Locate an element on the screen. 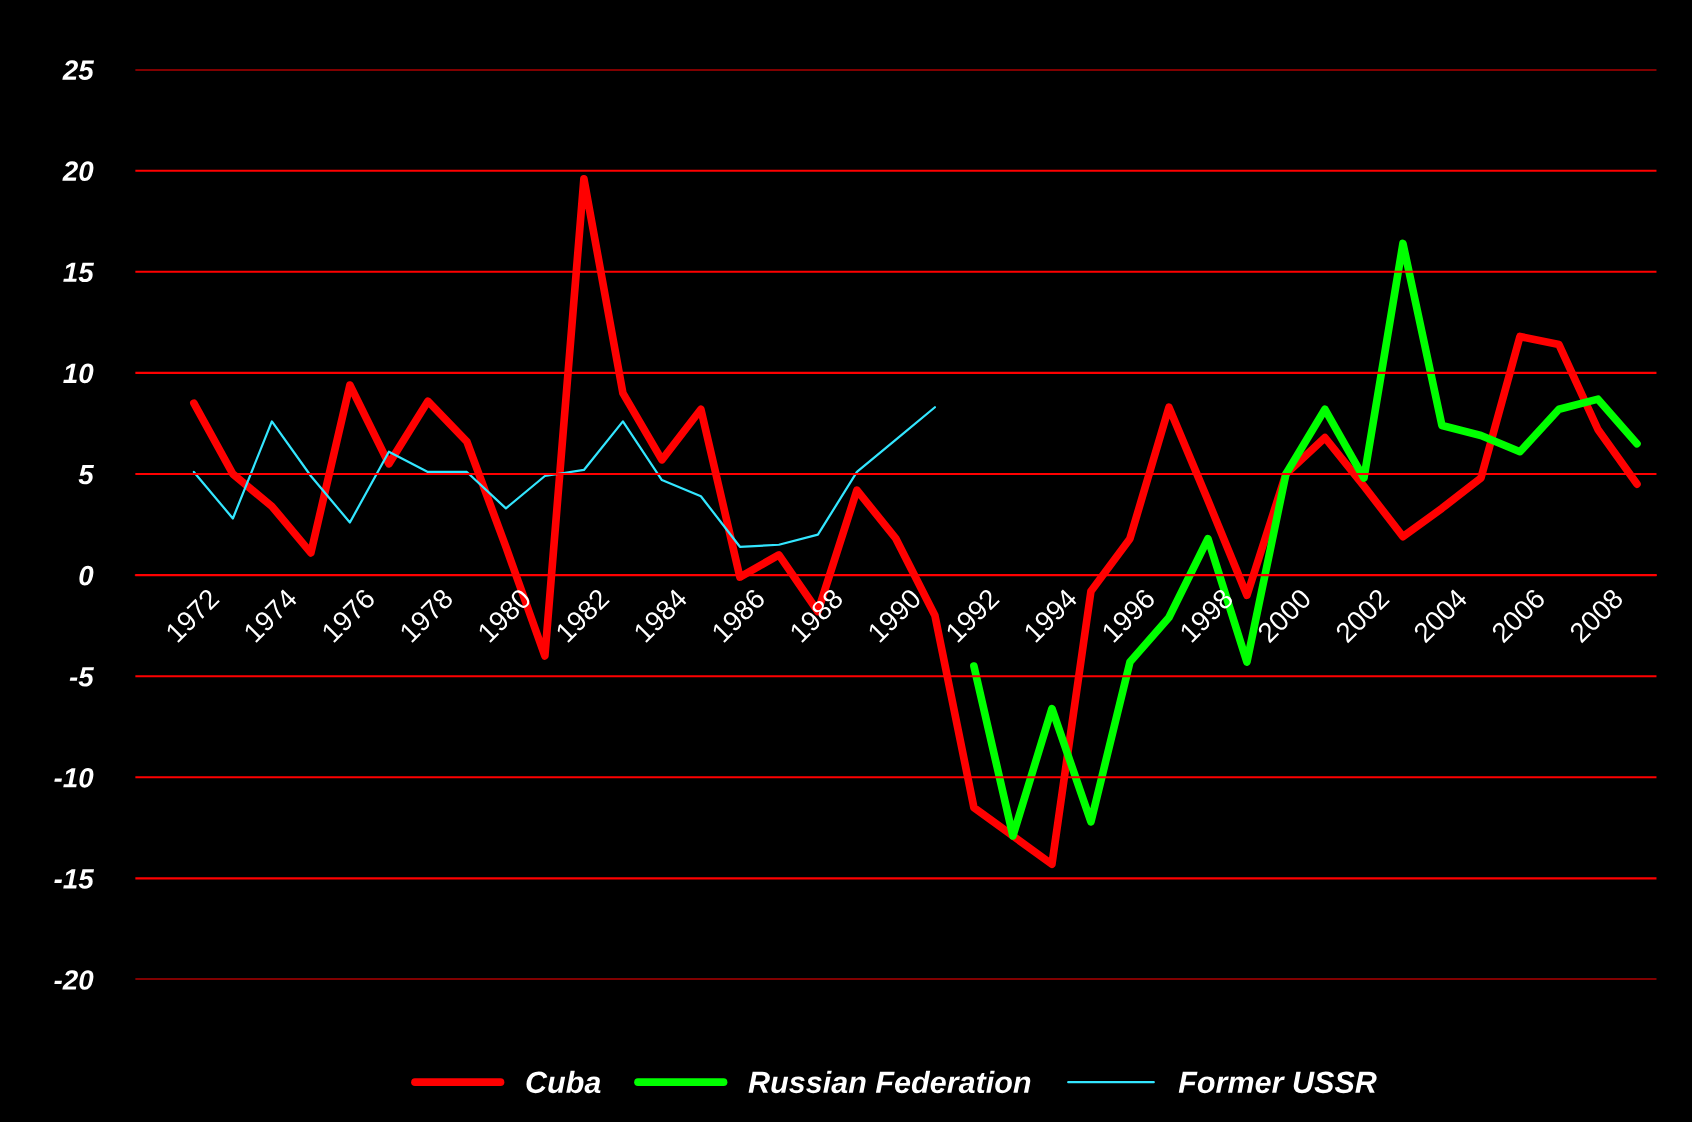  y-tick-label: -10 is located at coordinates (74, 777).